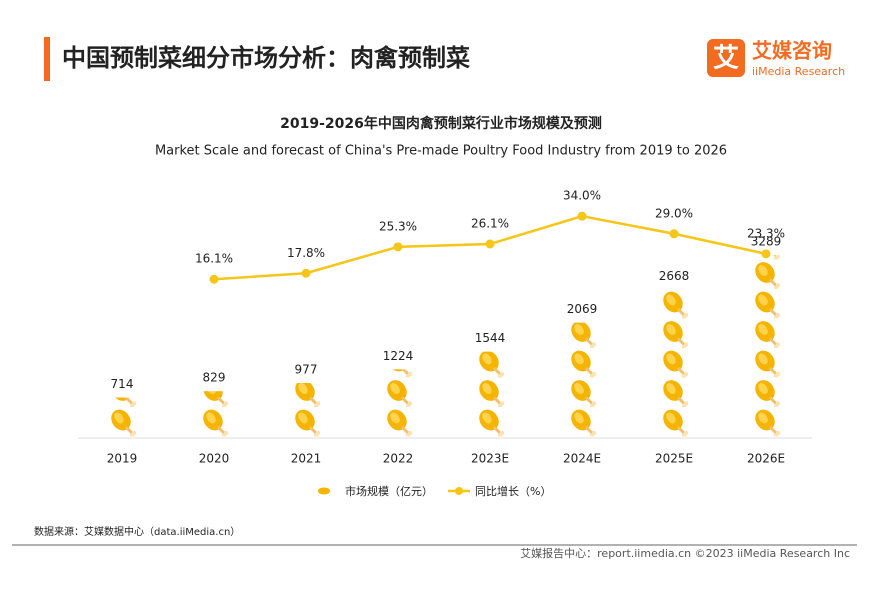 This screenshot has height=602, width=883. Describe the element at coordinates (266, 58) in the screenshot. I see `page-title: 中国预制菜细分市场分析：肉禽预制菜` at that location.